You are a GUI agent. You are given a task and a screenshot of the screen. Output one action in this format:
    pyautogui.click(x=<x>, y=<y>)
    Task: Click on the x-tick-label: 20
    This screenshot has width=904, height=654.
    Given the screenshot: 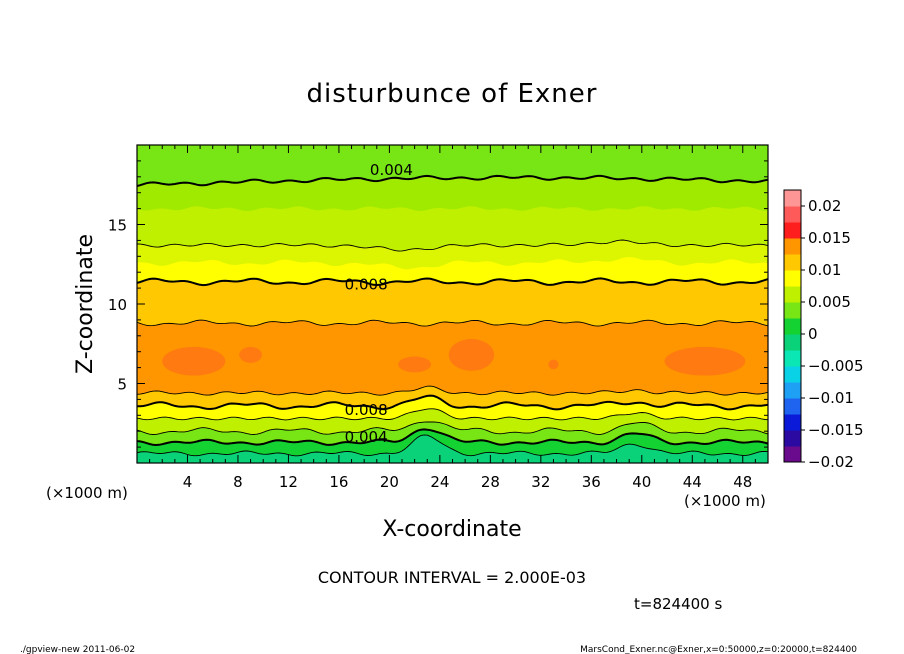 What is the action you would take?
    pyautogui.click(x=389, y=482)
    